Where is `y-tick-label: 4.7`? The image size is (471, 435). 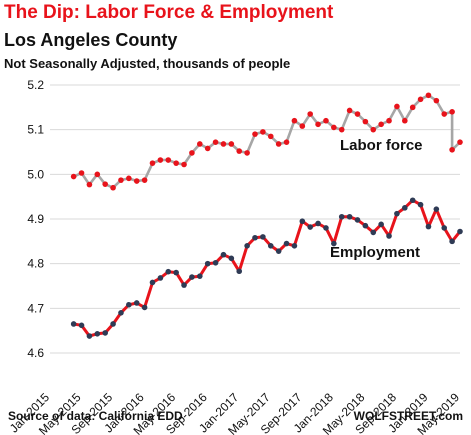
y-tick-label: 4.7 is located at coordinates (35, 308).